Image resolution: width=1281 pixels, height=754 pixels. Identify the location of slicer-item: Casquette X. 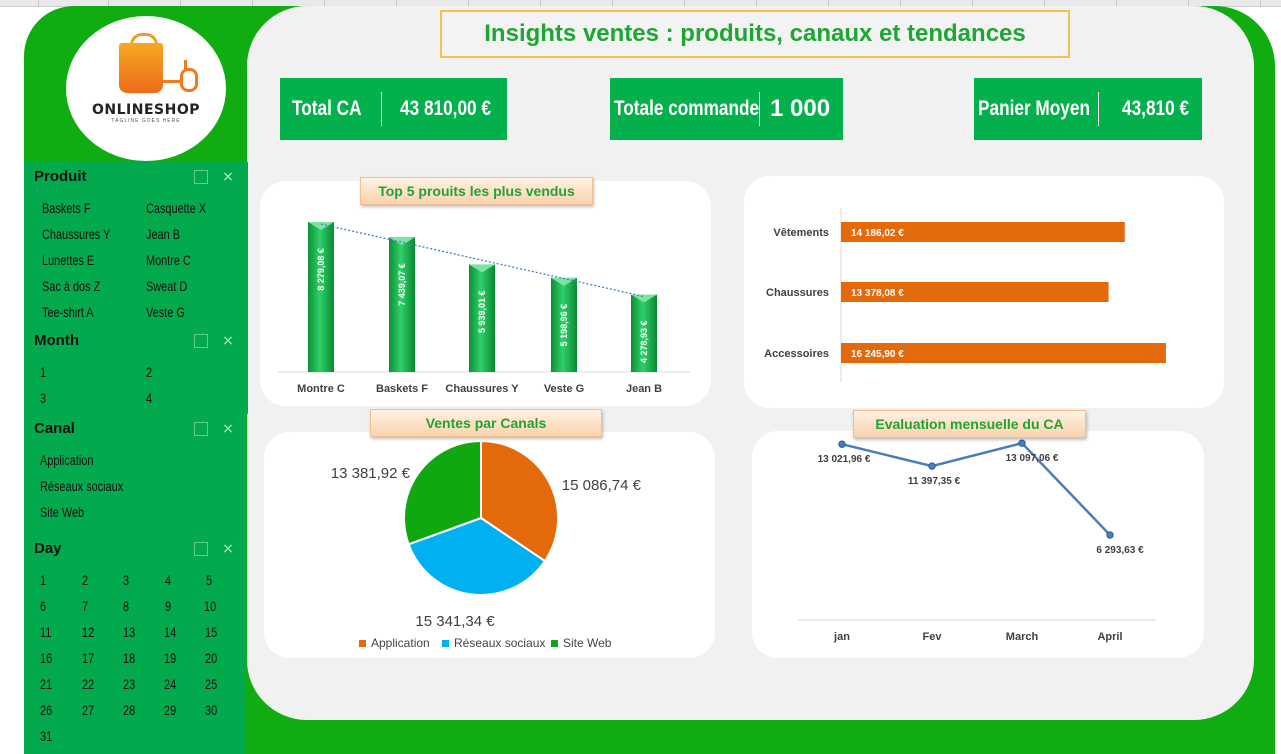
(176, 208).